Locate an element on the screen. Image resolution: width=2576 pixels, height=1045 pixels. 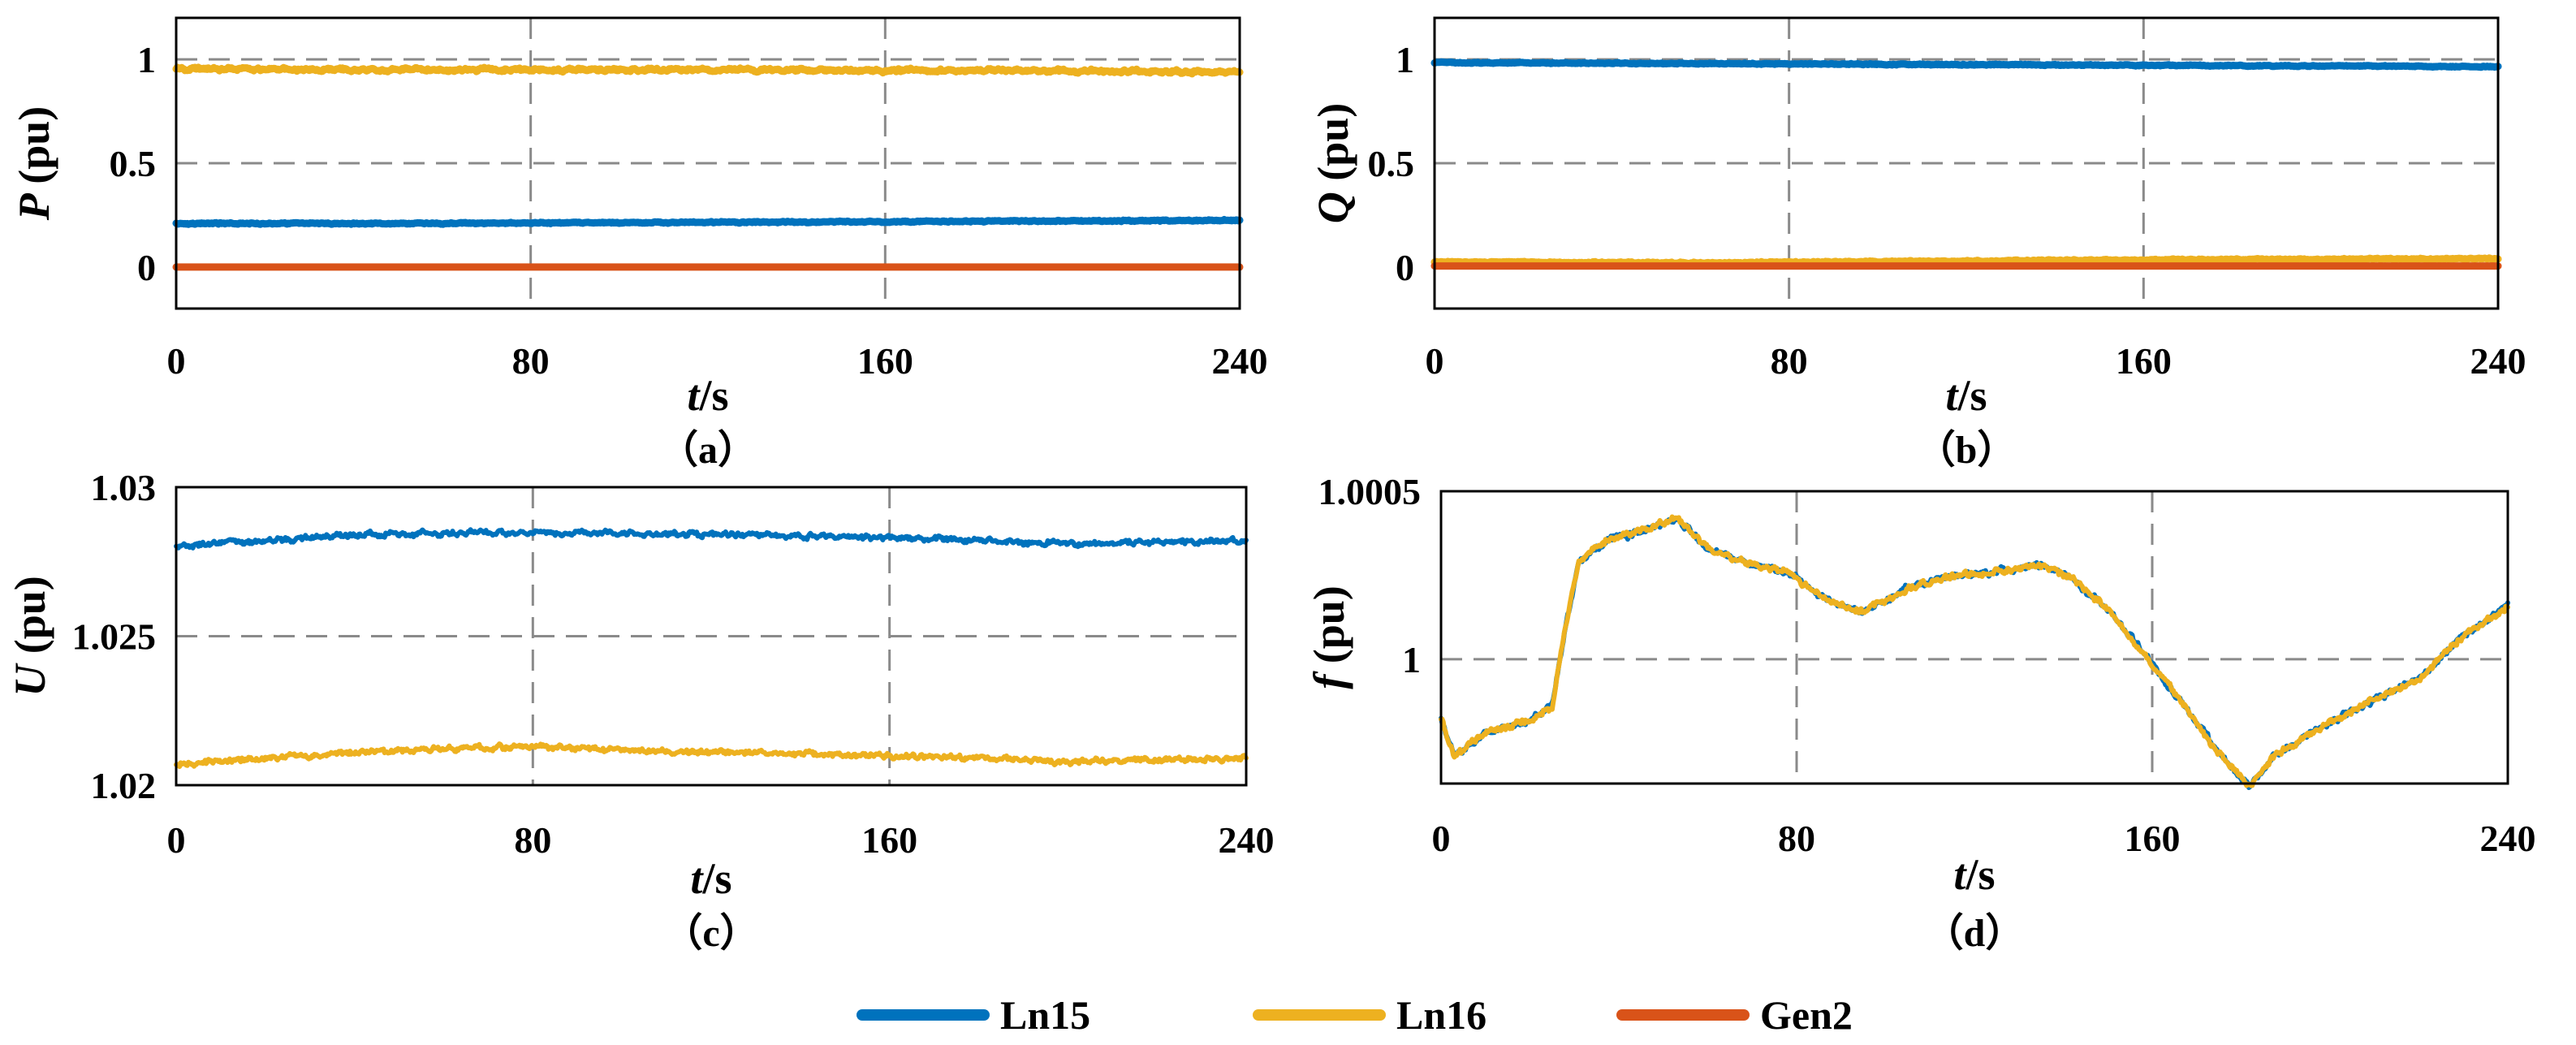
series-line-ln15-b is located at coordinates (1966, 65).